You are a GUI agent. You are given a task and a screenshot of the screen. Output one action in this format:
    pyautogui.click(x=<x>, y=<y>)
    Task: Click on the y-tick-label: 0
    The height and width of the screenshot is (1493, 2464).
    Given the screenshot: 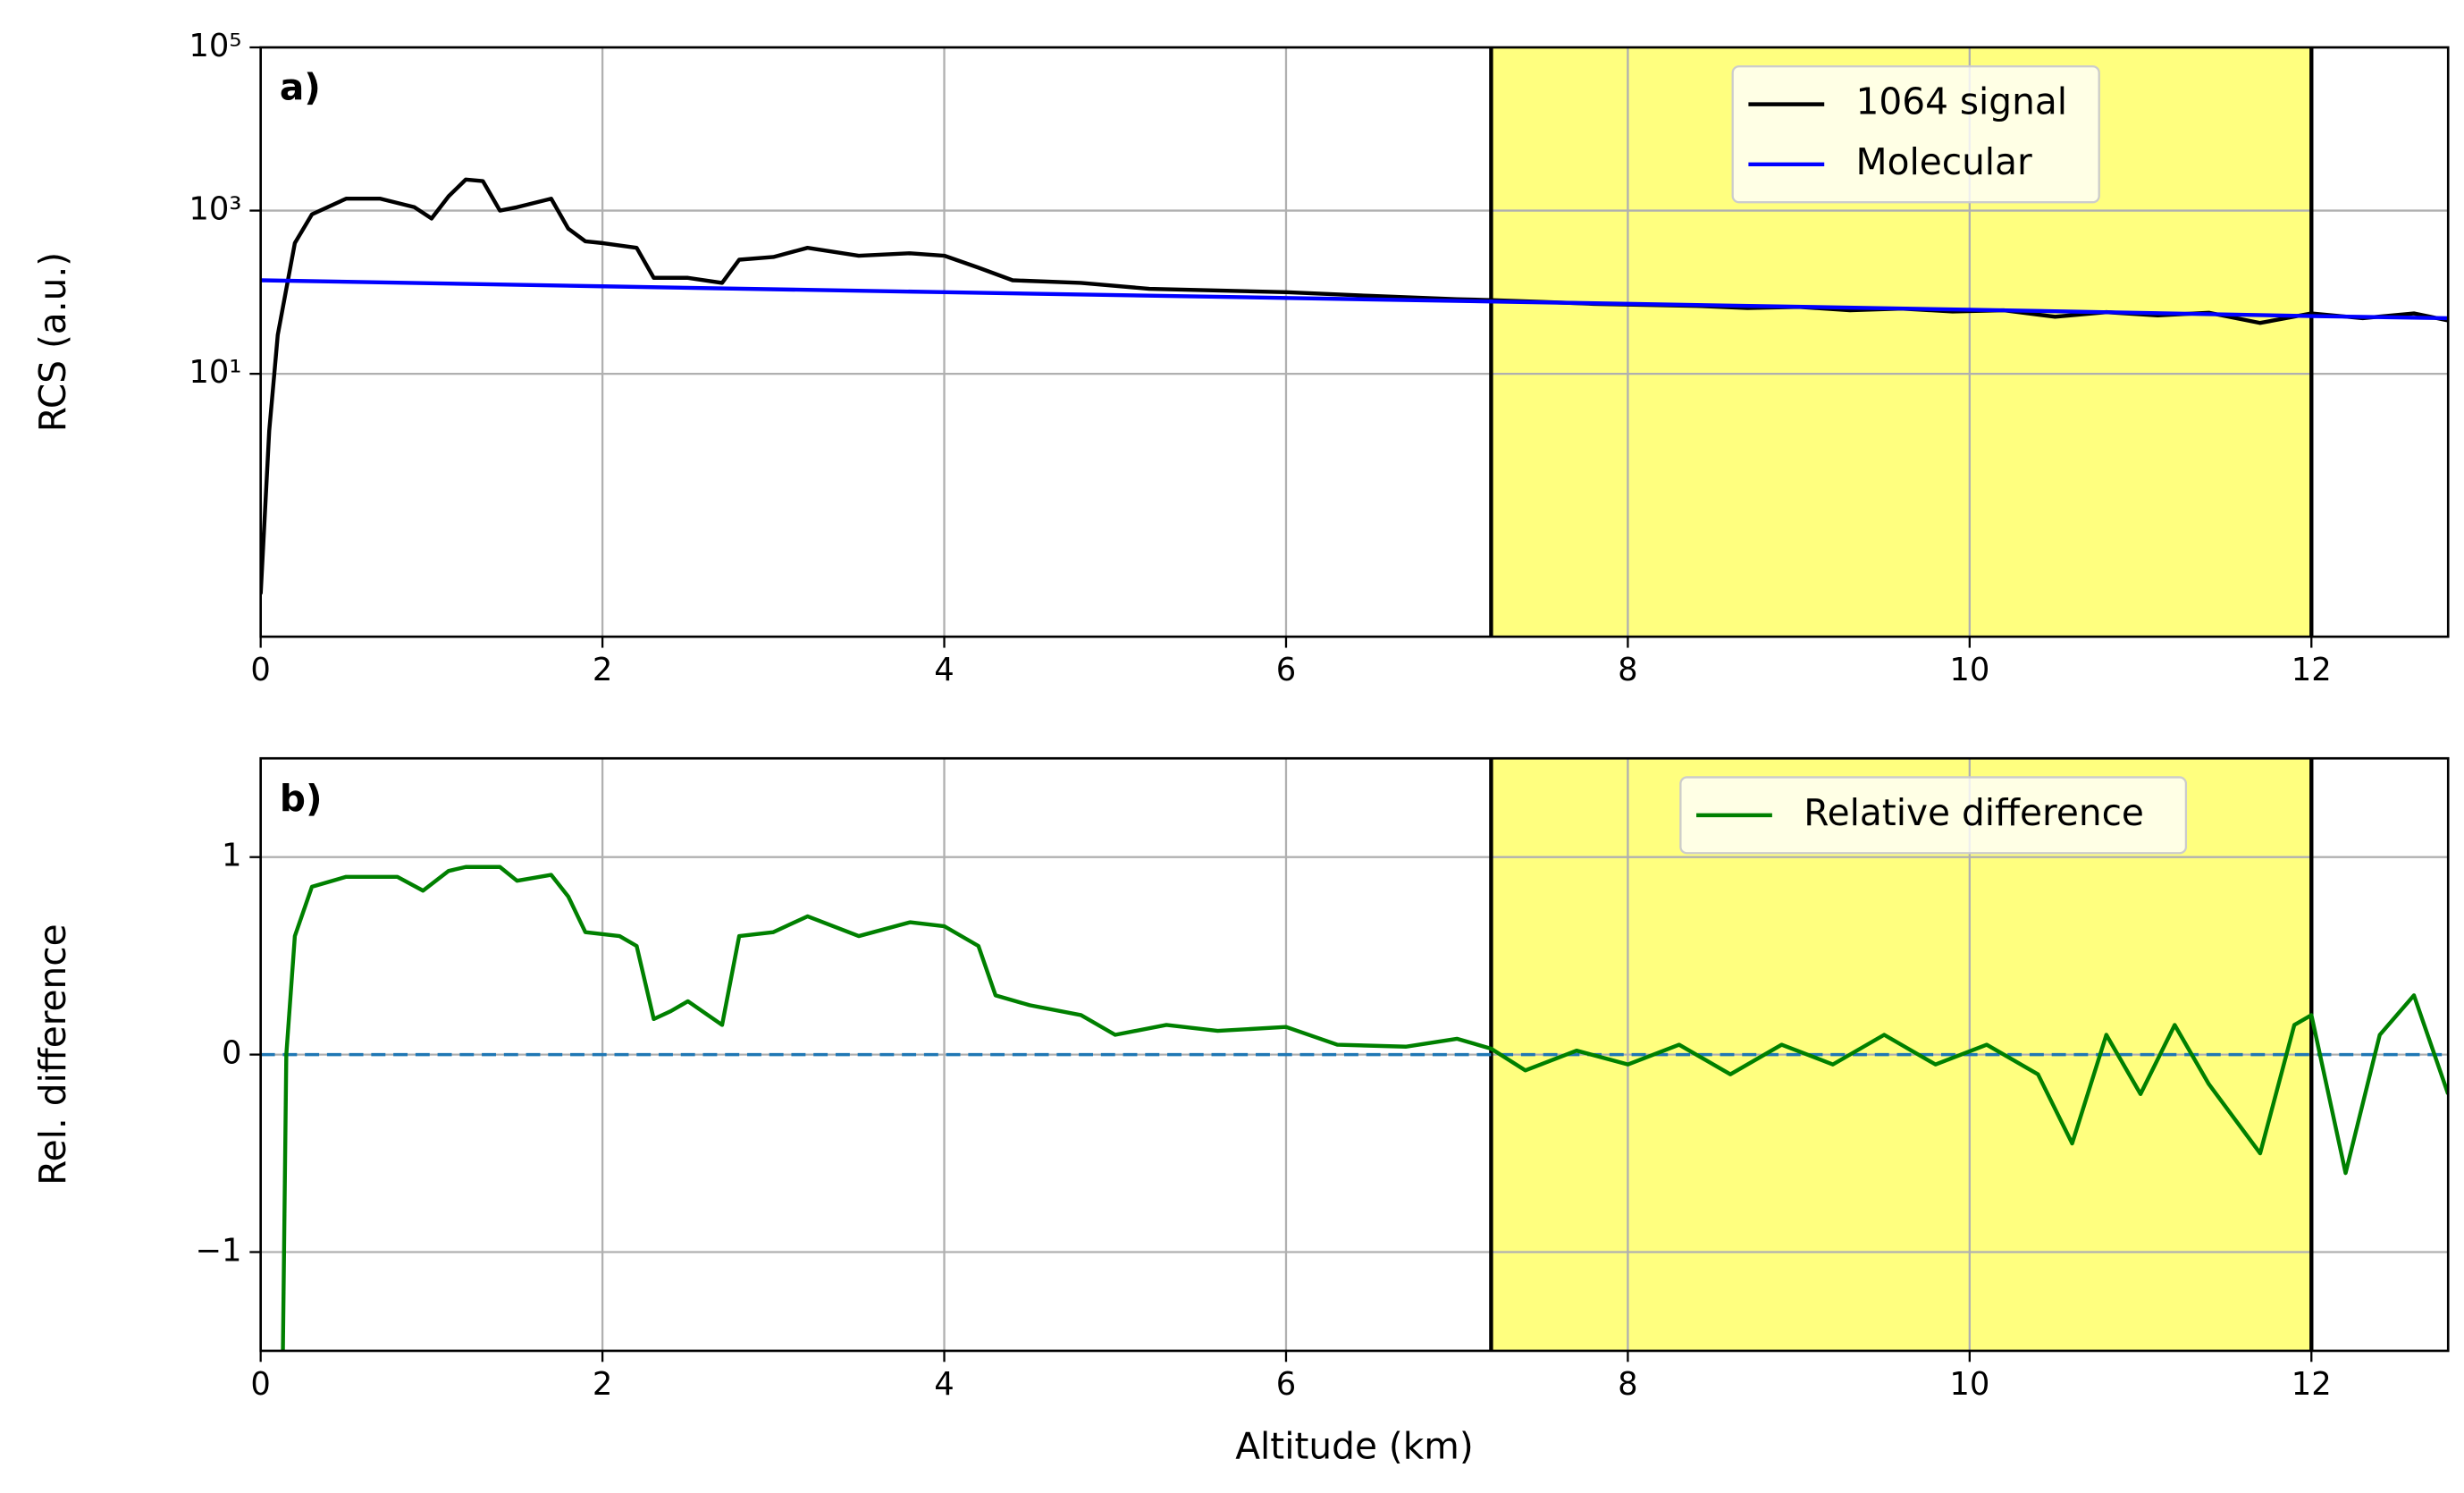 What is the action you would take?
    pyautogui.click(x=231, y=1053)
    